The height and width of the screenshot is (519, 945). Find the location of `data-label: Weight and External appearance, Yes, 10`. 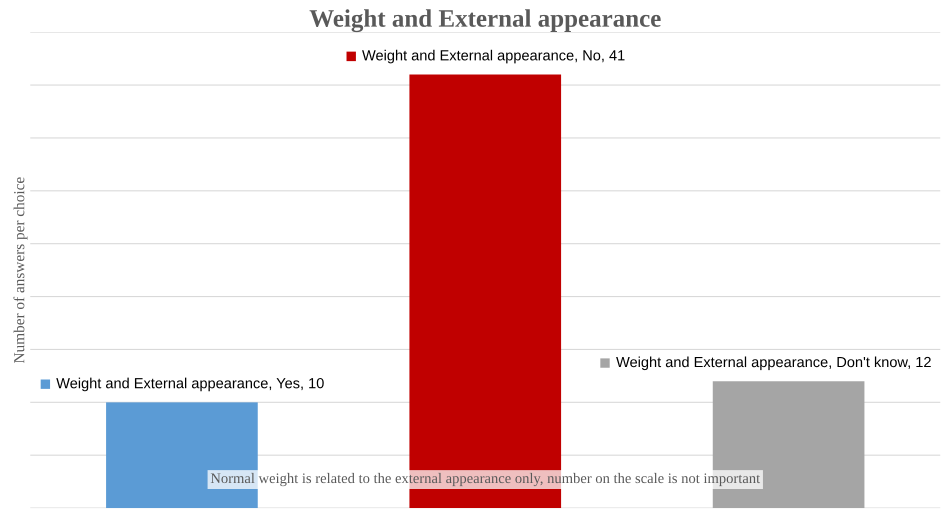

data-label: Weight and External appearance, Yes, 10 is located at coordinates (190, 385).